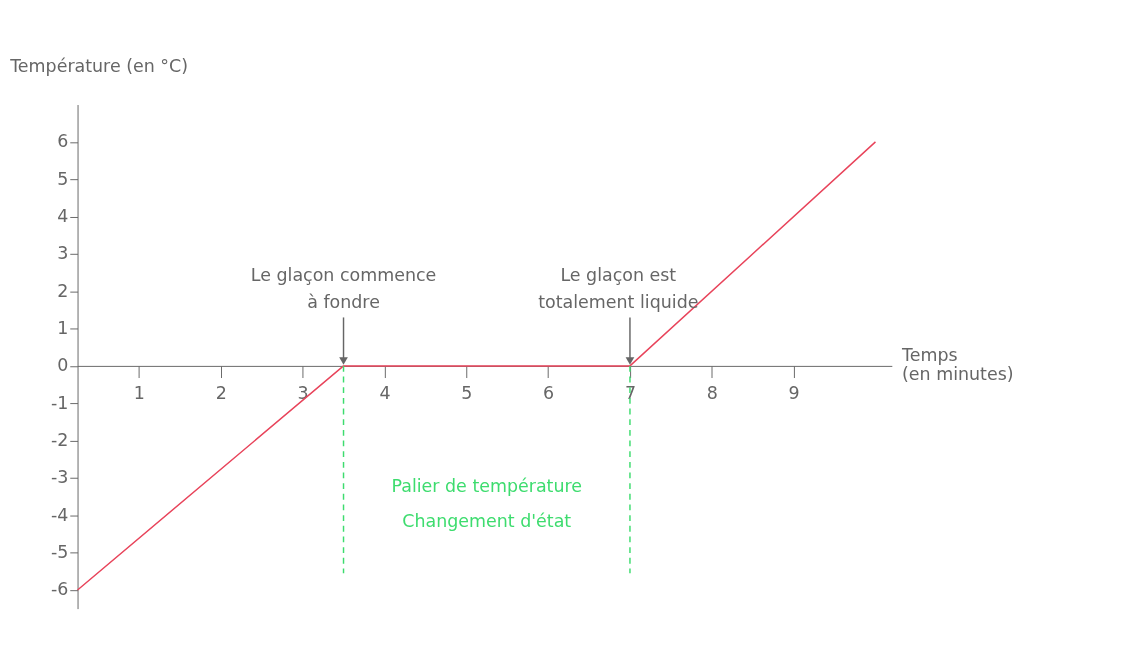 Image resolution: width=1140 pixels, height=656 pixels. I want to click on y-tick-label: 1, so click(63, 327).